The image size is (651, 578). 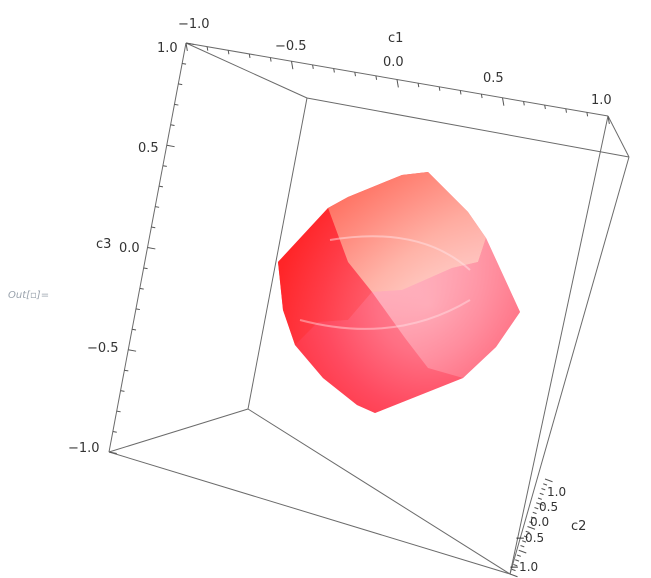 What do you see at coordinates (194, 24) in the screenshot?
I see `c1-tick-label: −1.0` at bounding box center [194, 24].